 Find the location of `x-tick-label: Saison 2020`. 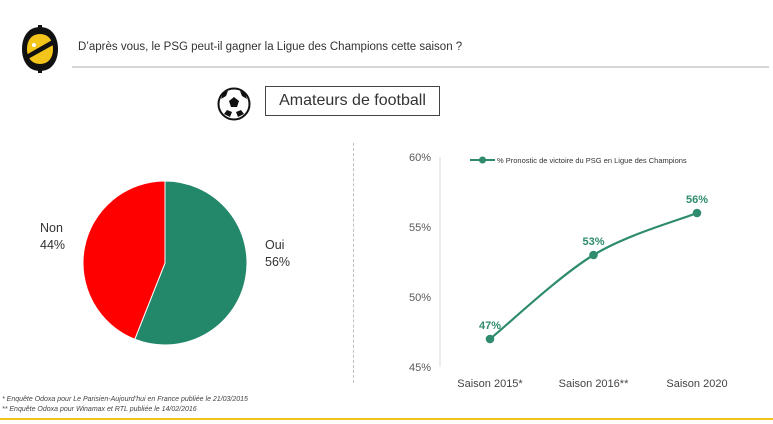

x-tick-label: Saison 2020 is located at coordinates (696, 384).